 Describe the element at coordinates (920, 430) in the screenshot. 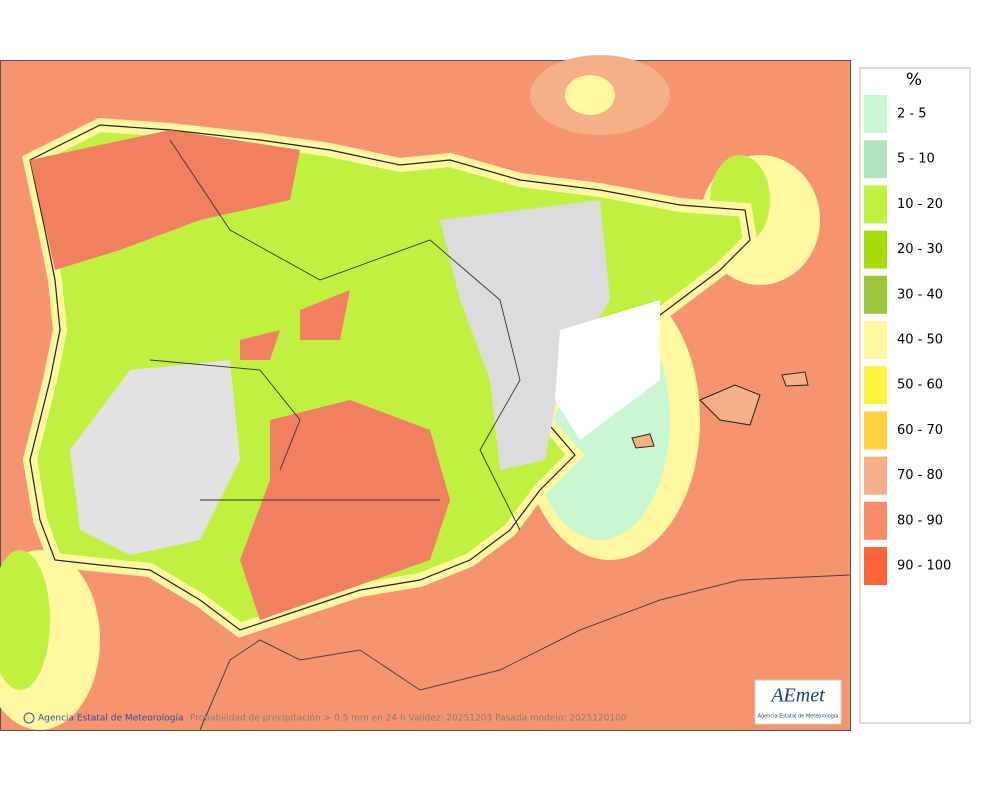

I see `legend-label: 60 - 70` at that location.